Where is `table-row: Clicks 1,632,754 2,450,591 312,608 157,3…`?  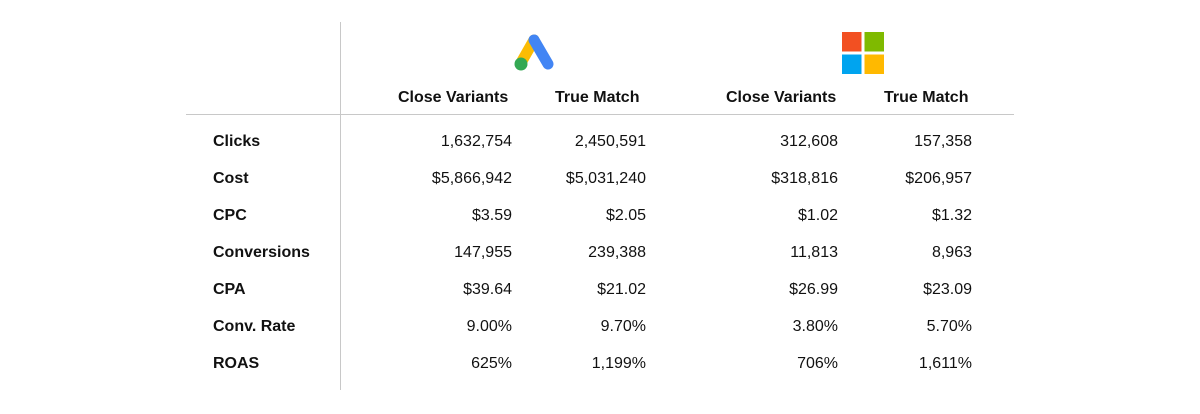
table-row: Clicks 1,632,754 2,450,591 312,608 157,3… is located at coordinates (600, 142).